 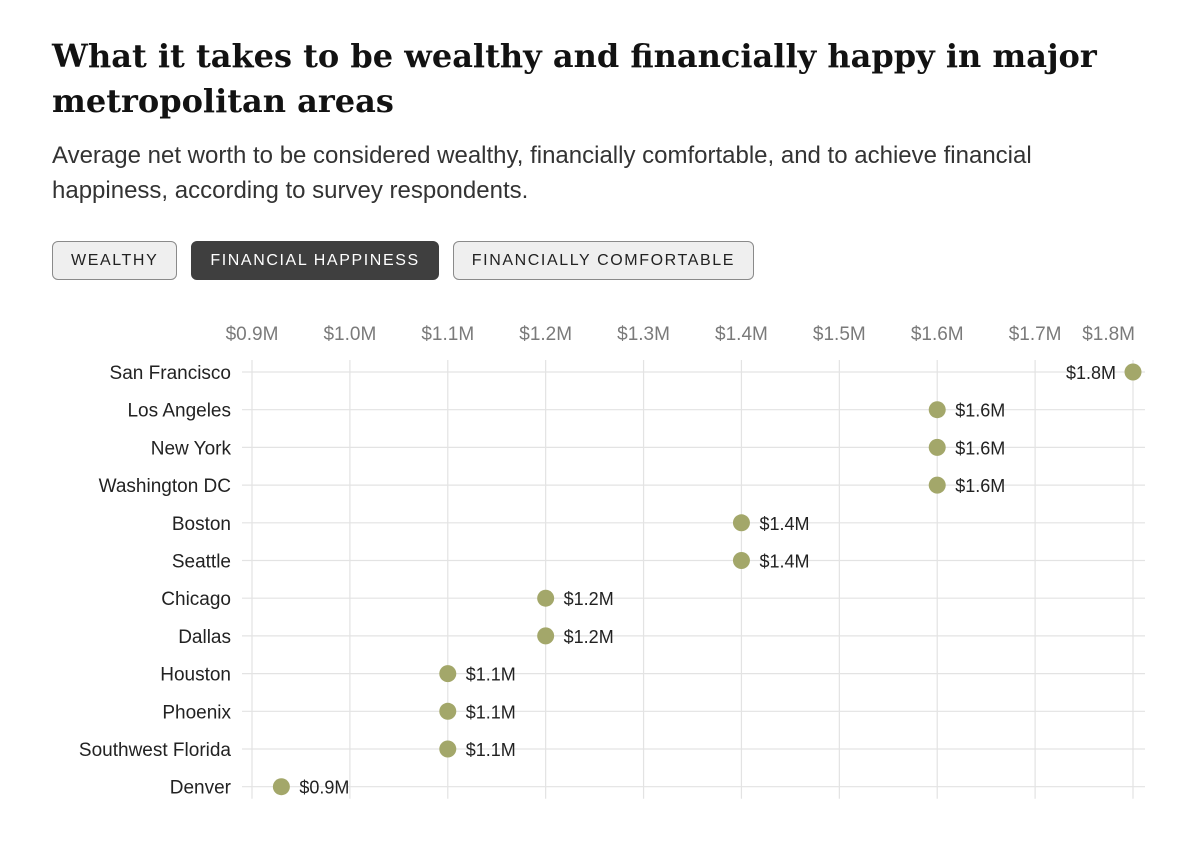 I want to click on category-label: Dallas, so click(x=204, y=637).